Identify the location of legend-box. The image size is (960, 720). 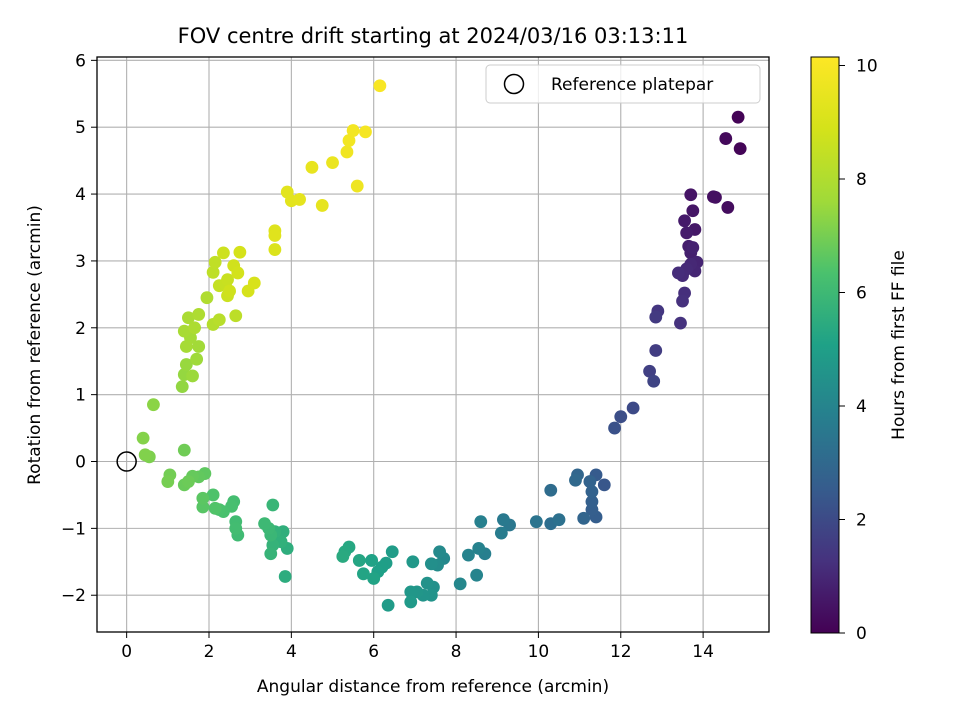
(623, 84).